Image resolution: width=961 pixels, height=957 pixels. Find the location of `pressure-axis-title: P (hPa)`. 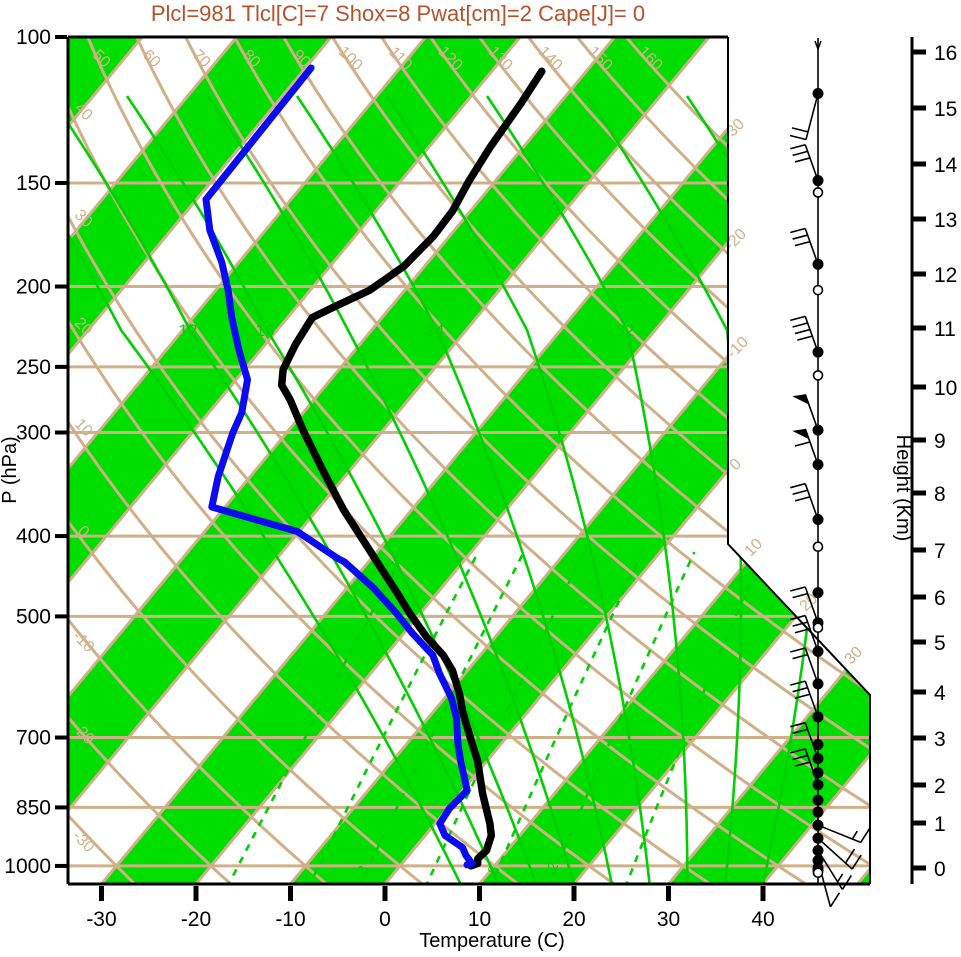

pressure-axis-title: P (hPa) is located at coordinates (10, 469).